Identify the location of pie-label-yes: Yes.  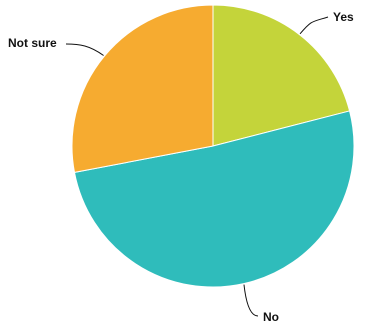
(343, 17).